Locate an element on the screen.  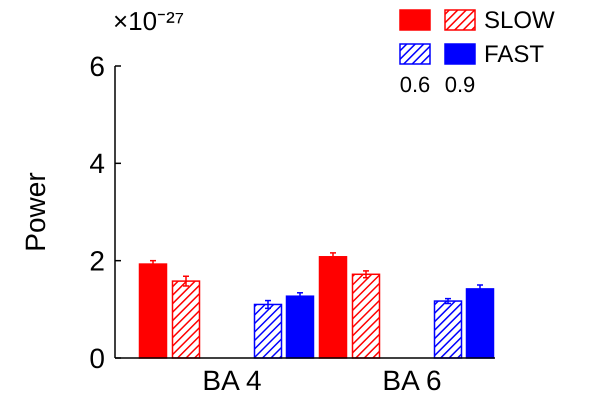
y-tick-label: 2 is located at coordinates (97, 260).